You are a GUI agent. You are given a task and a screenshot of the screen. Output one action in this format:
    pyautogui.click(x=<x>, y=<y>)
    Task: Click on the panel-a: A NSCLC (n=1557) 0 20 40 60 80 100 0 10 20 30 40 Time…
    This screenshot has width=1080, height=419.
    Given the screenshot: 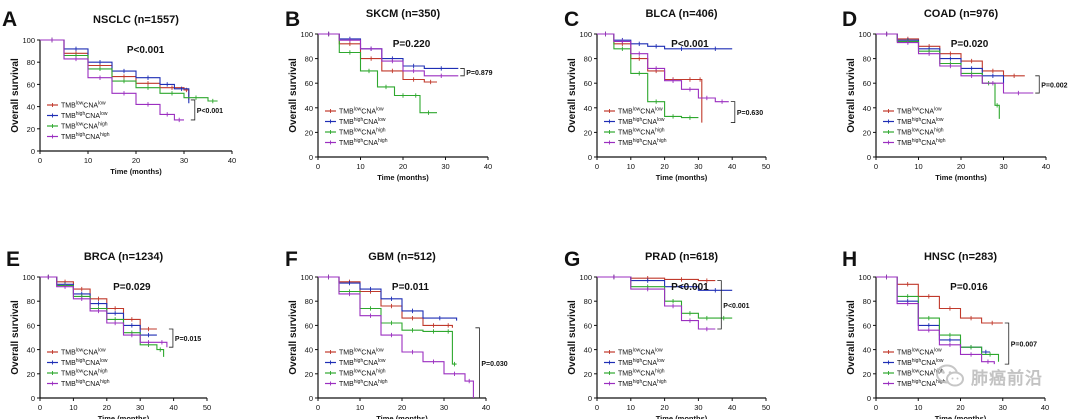 What is the action you would take?
    pyautogui.click(x=119, y=92)
    